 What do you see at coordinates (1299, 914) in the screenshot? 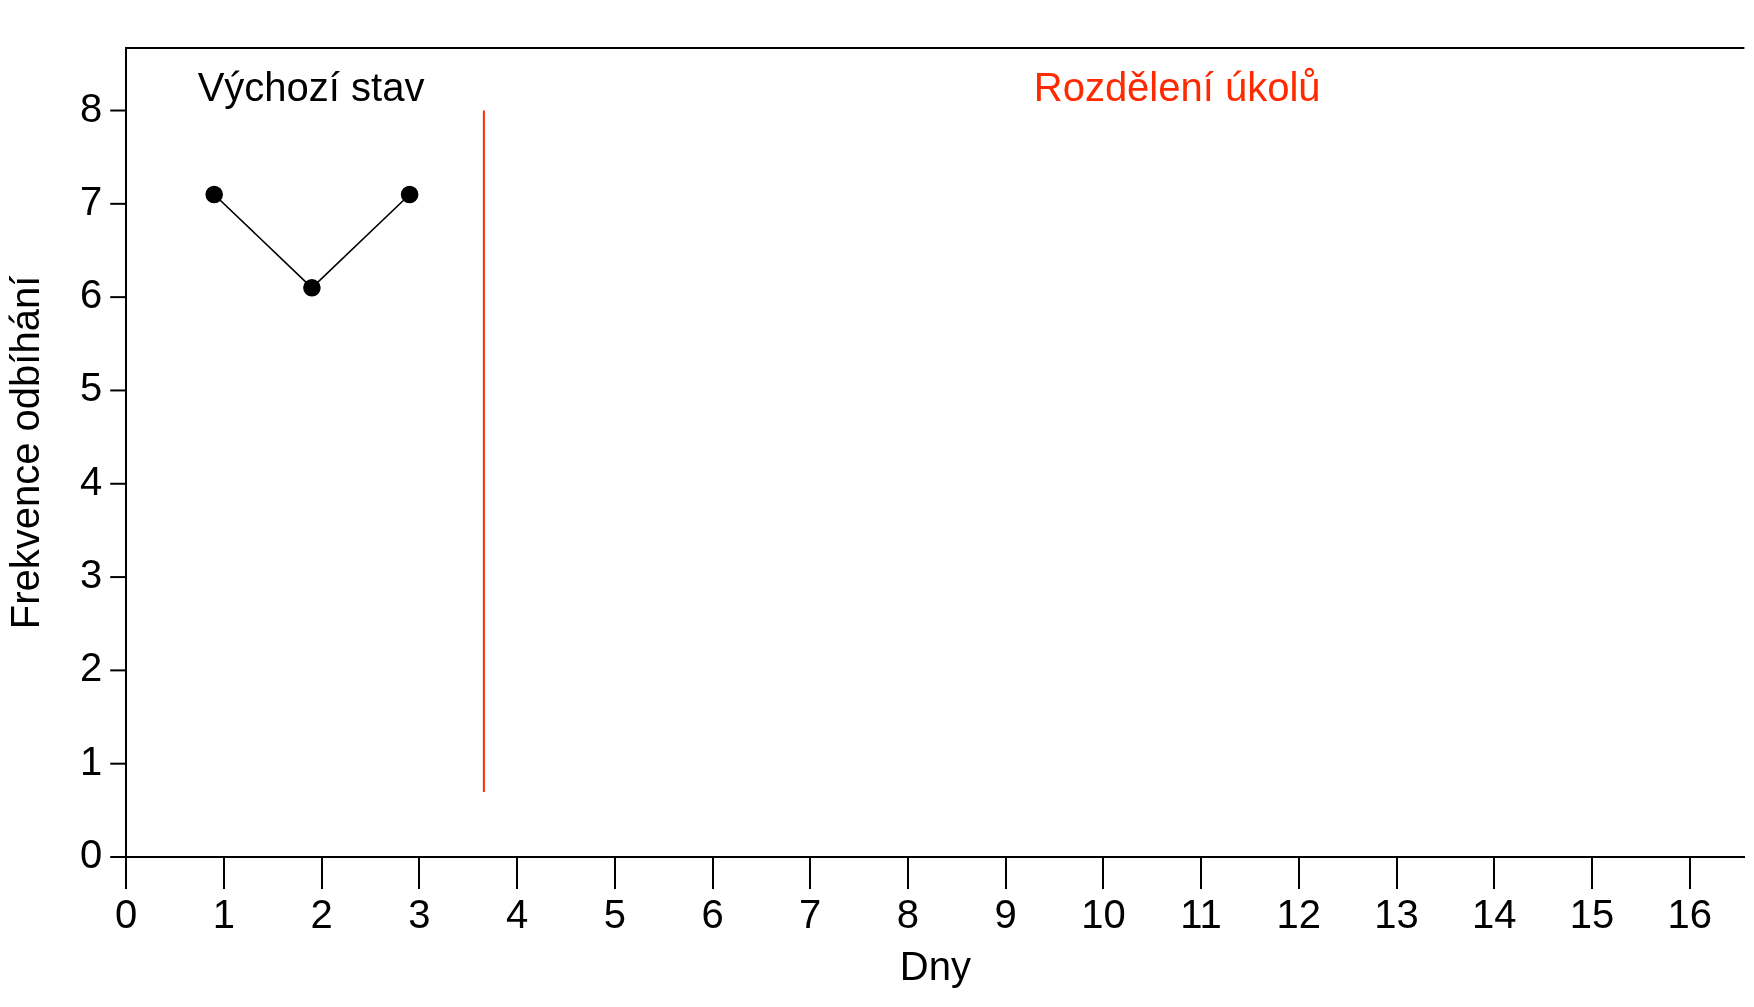
I see `x-tick-label: 12` at bounding box center [1299, 914].